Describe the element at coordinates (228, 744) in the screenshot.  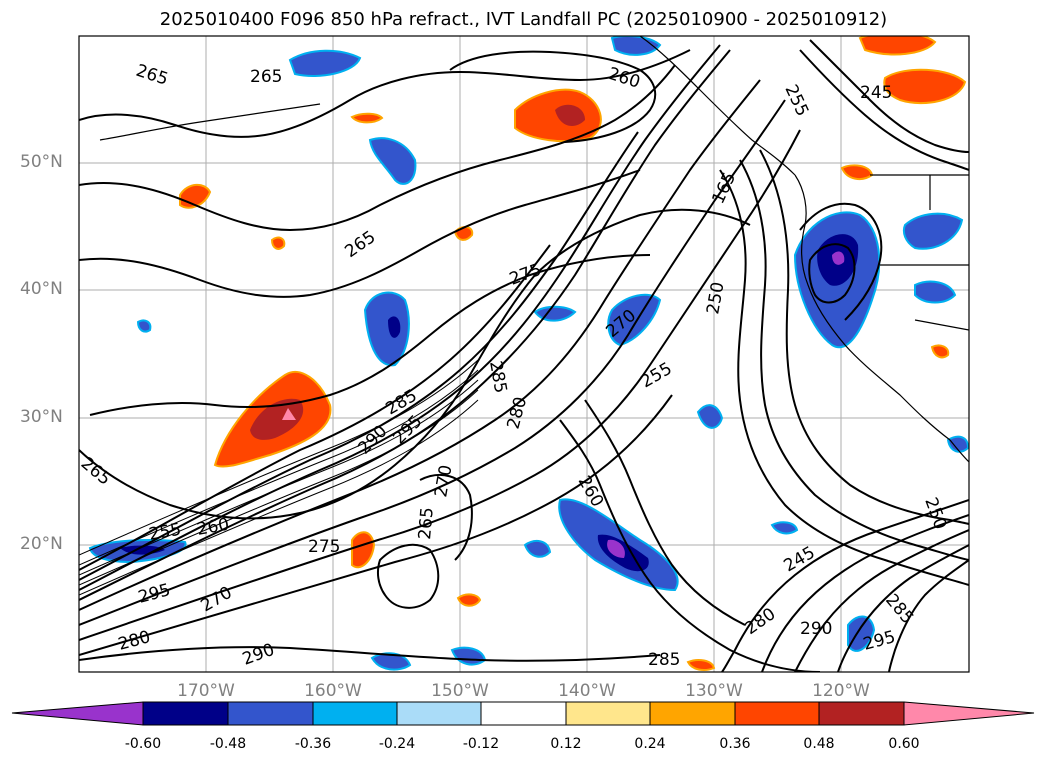
I see `colorbar-tick: -0.48` at that location.